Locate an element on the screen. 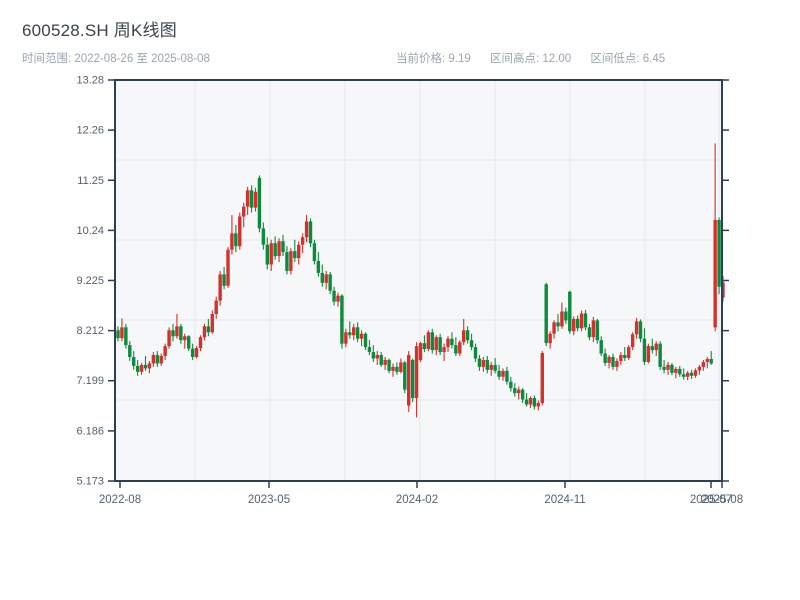 Image resolution: width=800 pixels, height=600 pixels. x-tick-label: 2023-05 is located at coordinates (269, 500).